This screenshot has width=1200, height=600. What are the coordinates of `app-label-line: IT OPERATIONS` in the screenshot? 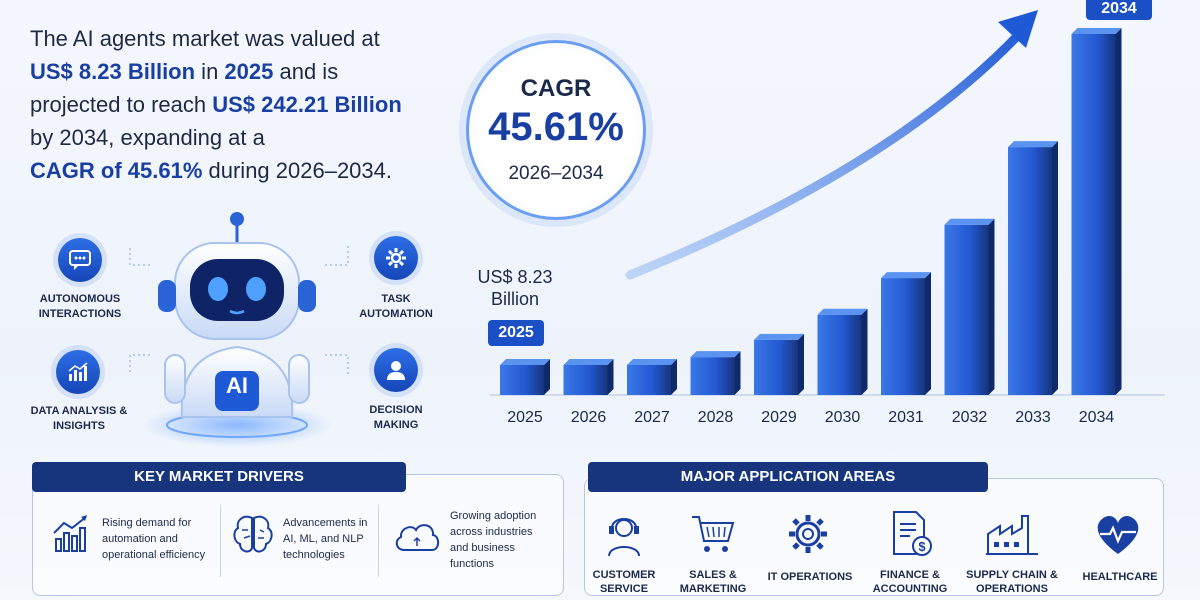 It's located at (810, 577).